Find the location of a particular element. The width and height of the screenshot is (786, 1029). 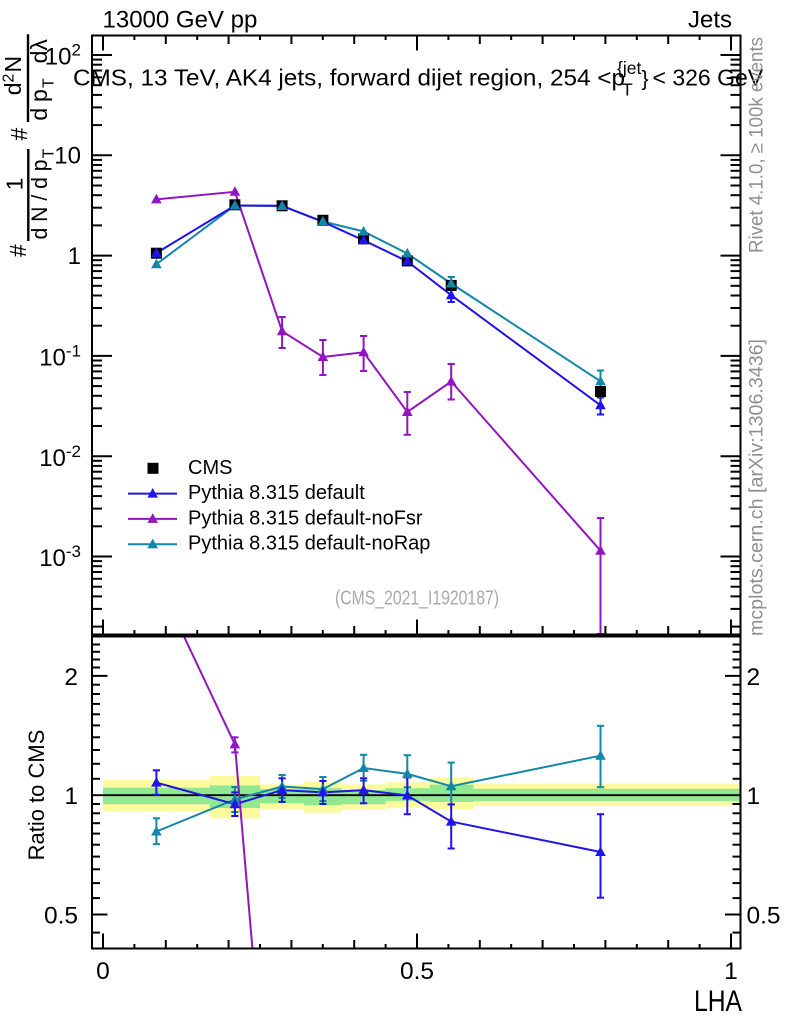

svg-text: LHA is located at coordinates (718, 1001).